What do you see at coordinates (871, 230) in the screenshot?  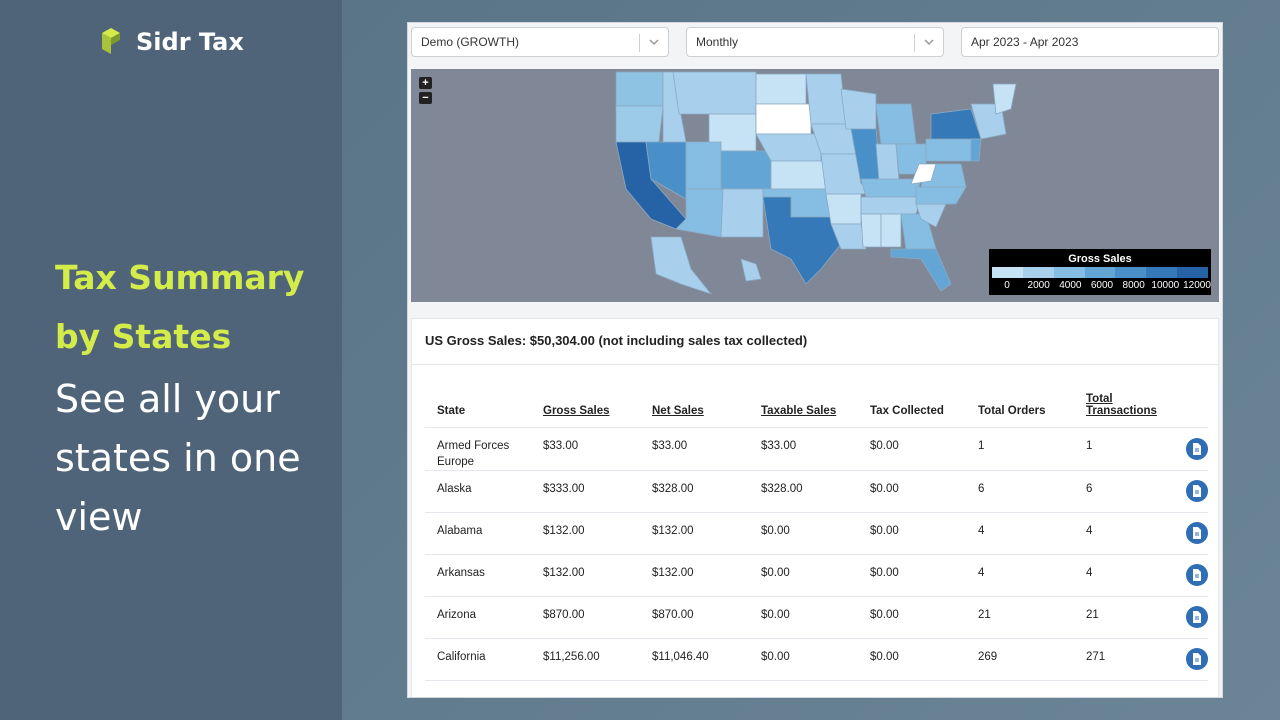 I see `state-mississippi` at bounding box center [871, 230].